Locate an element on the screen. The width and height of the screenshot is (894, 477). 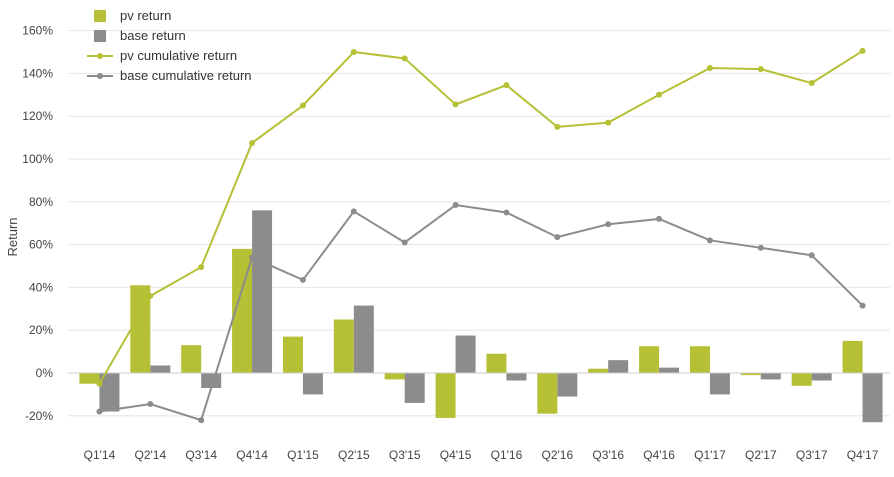
x-tick-label: Q3'16 is located at coordinates (608, 455).